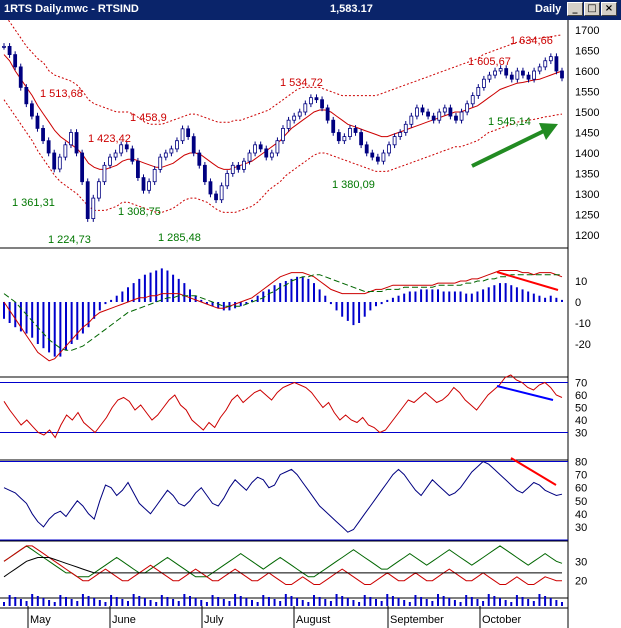  Describe the element at coordinates (531, 41) in the screenshot. I see `price-annotation: 1 634,66` at that location.